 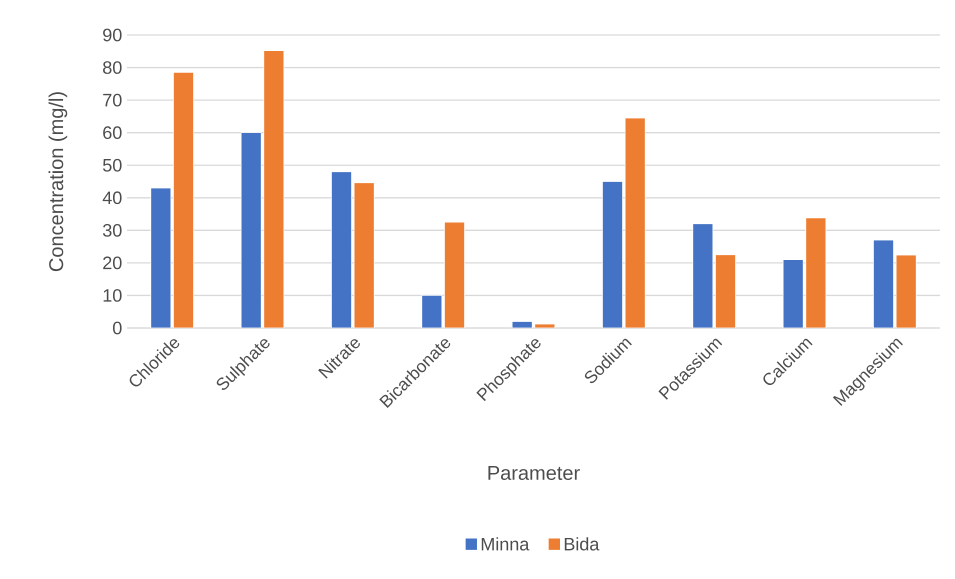 I want to click on y-axis-title: Concentration (mg/l), so click(x=58, y=182).